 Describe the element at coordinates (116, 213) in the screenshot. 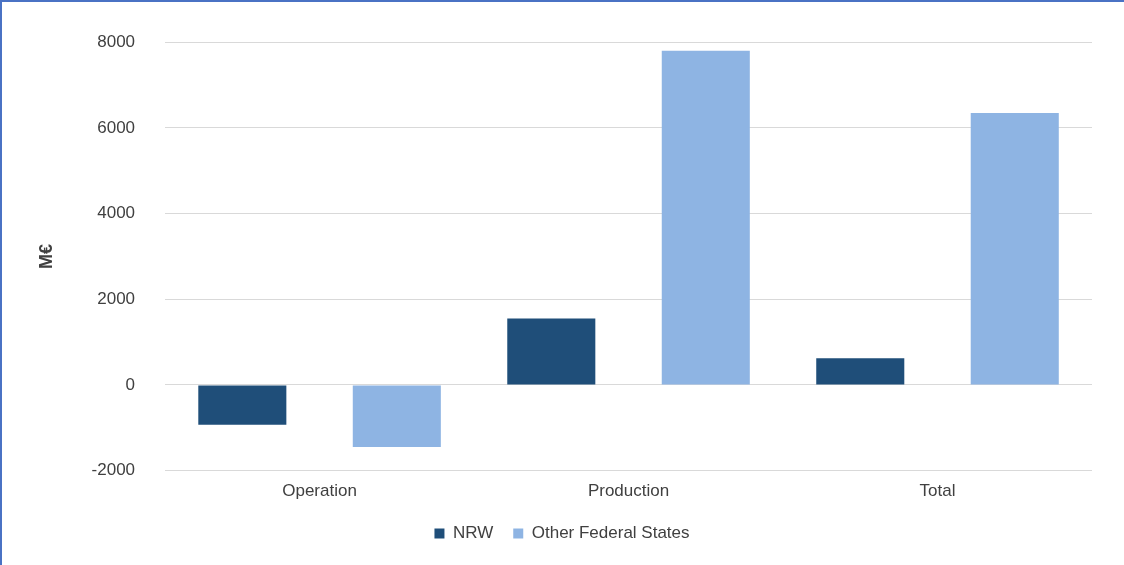

I see `y-tick-label: 4000` at that location.